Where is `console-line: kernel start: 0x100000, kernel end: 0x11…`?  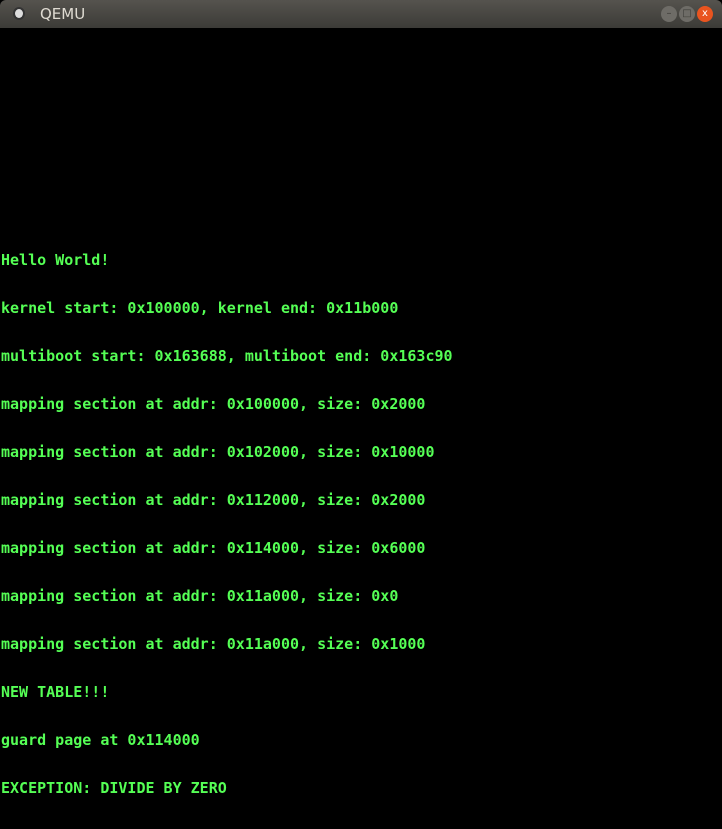
console-line: kernel start: 0x100000, kernel end: 0x11… is located at coordinates (200, 308).